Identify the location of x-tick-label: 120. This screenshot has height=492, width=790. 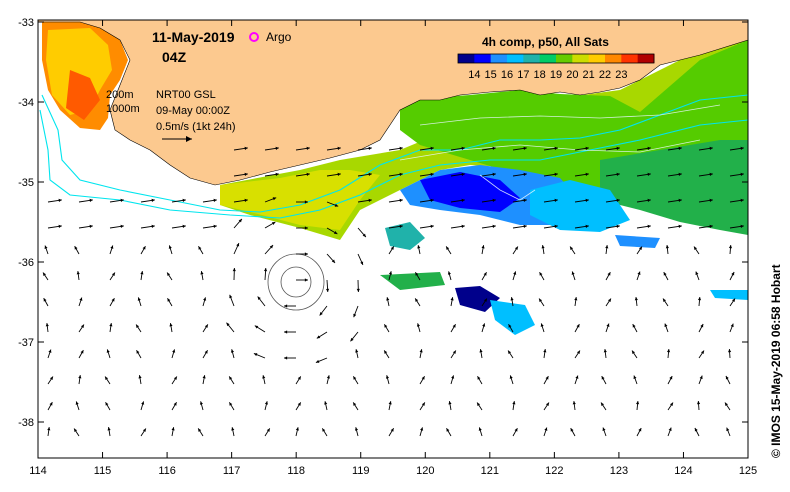
(425, 471).